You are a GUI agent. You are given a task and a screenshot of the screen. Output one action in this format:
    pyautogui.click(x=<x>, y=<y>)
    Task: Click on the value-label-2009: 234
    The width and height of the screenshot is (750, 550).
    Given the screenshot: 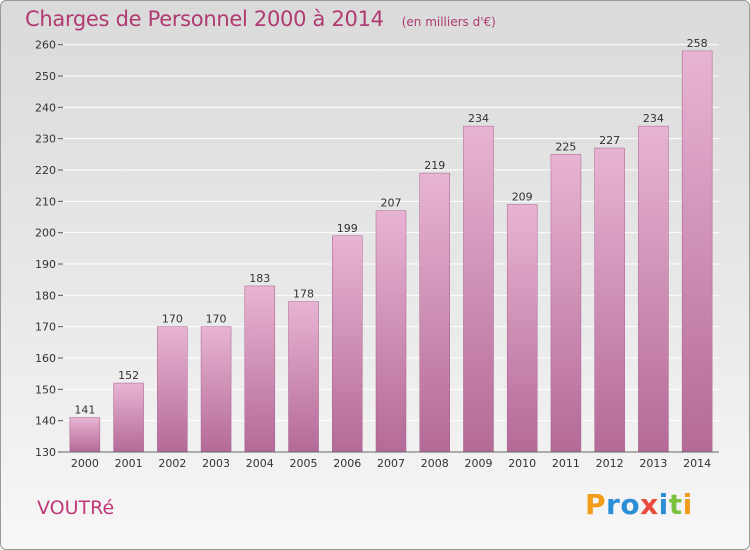 What is the action you would take?
    pyautogui.click(x=478, y=118)
    